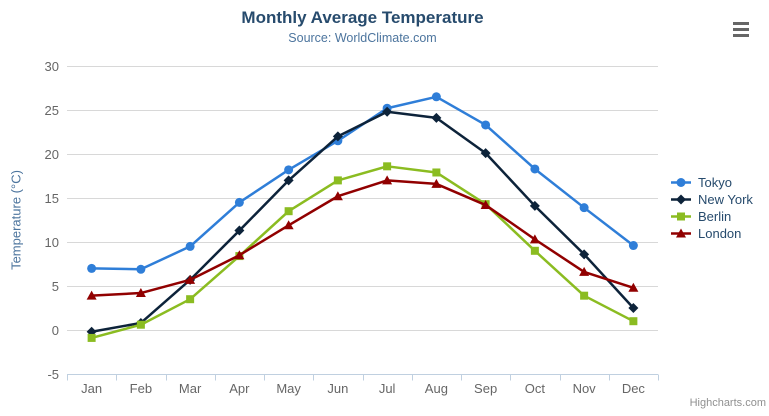 The image size is (769, 416). Describe the element at coordinates (288, 388) in the screenshot. I see `x-axis-tick-label: May` at that location.